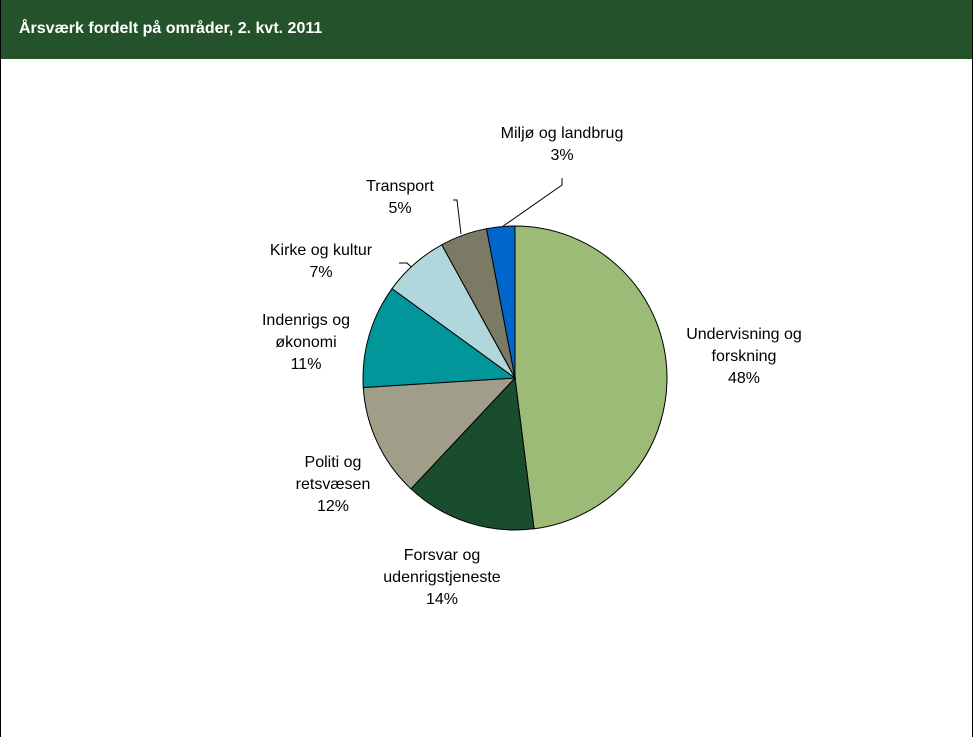 The width and height of the screenshot is (973, 737). What do you see at coordinates (171, 28) in the screenshot?
I see `chart-title: Årsværk fordelt på områder, 2. kvt. 2011` at bounding box center [171, 28].